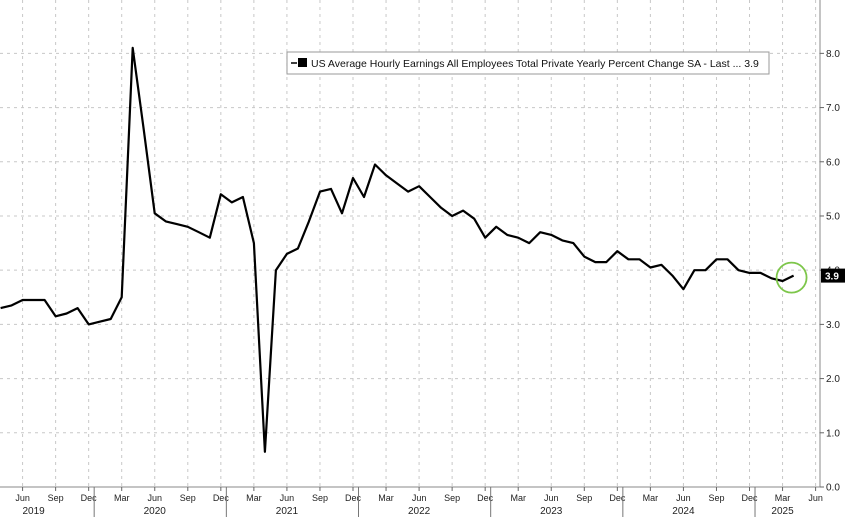  What do you see at coordinates (782, 511) in the screenshot?
I see `year-label: 2025` at bounding box center [782, 511].